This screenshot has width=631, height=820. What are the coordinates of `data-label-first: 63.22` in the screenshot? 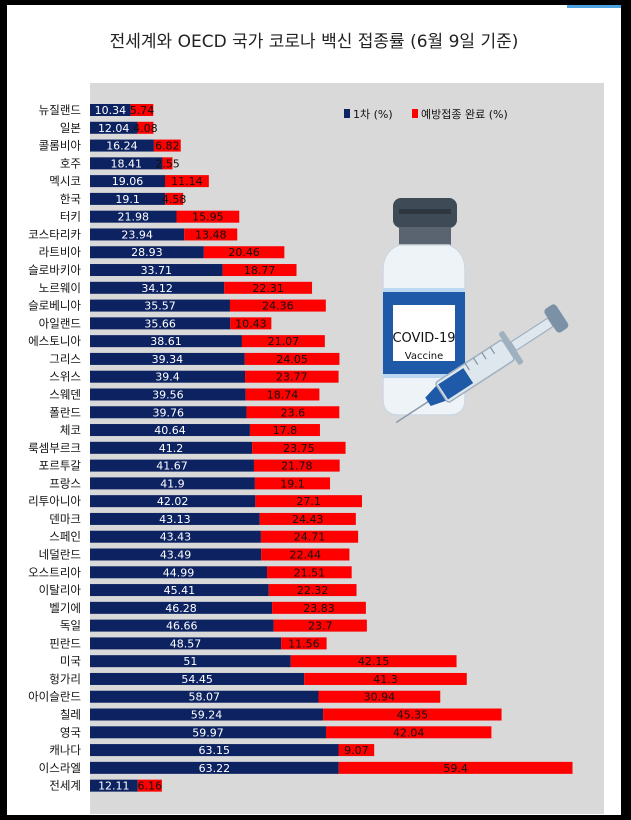 It's located at (215, 768).